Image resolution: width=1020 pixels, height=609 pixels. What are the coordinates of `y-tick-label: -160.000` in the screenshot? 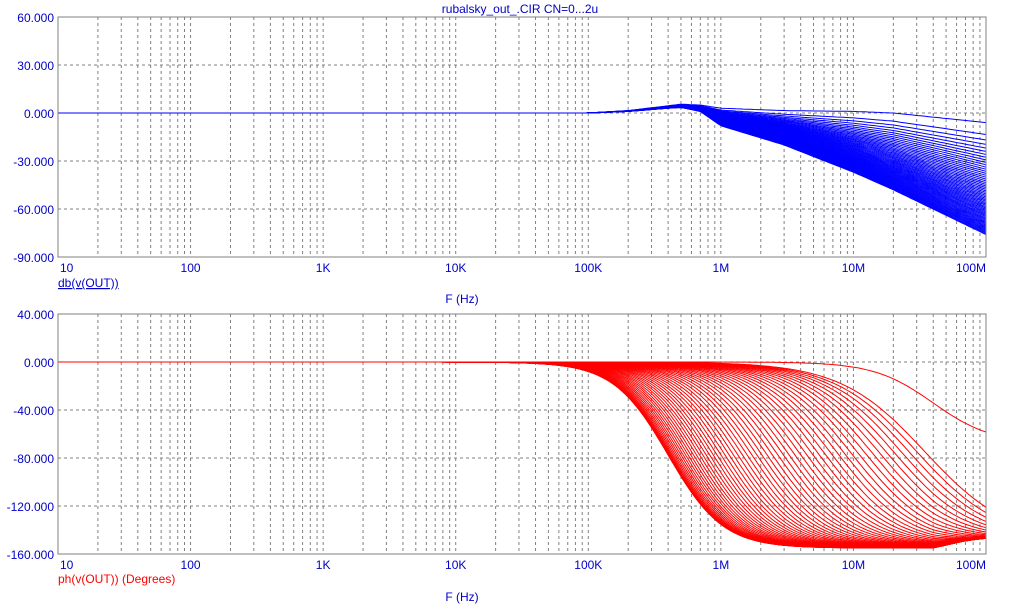 It's located at (31, 555).